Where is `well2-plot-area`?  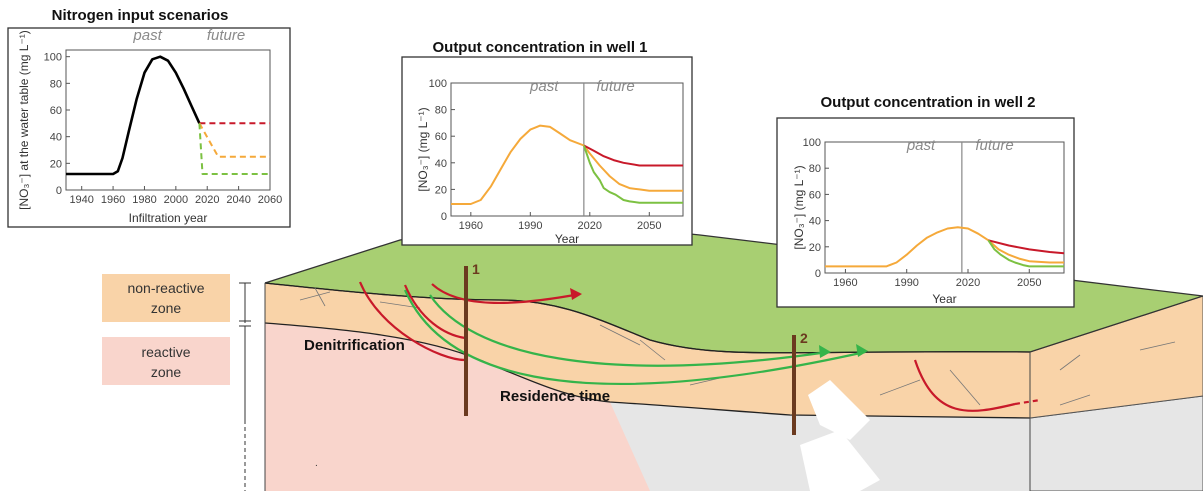 well2-plot-area is located at coordinates (944, 207).